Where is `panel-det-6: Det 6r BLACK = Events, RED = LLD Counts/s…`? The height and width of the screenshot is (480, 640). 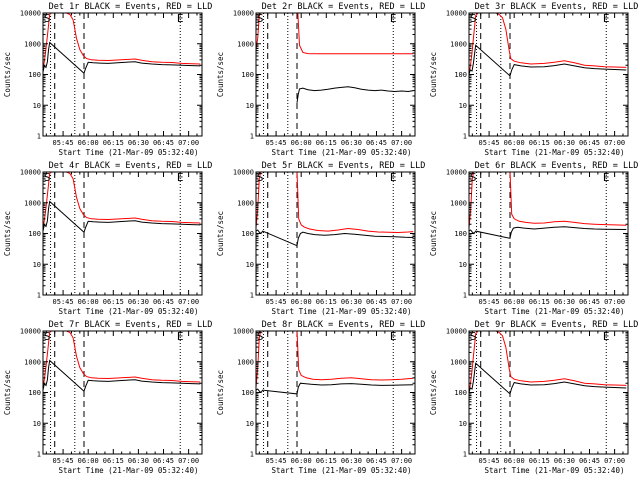
panel-det-6: Det 6r BLACK = Events, RED = LLD Counts/s… is located at coordinates (533, 238).